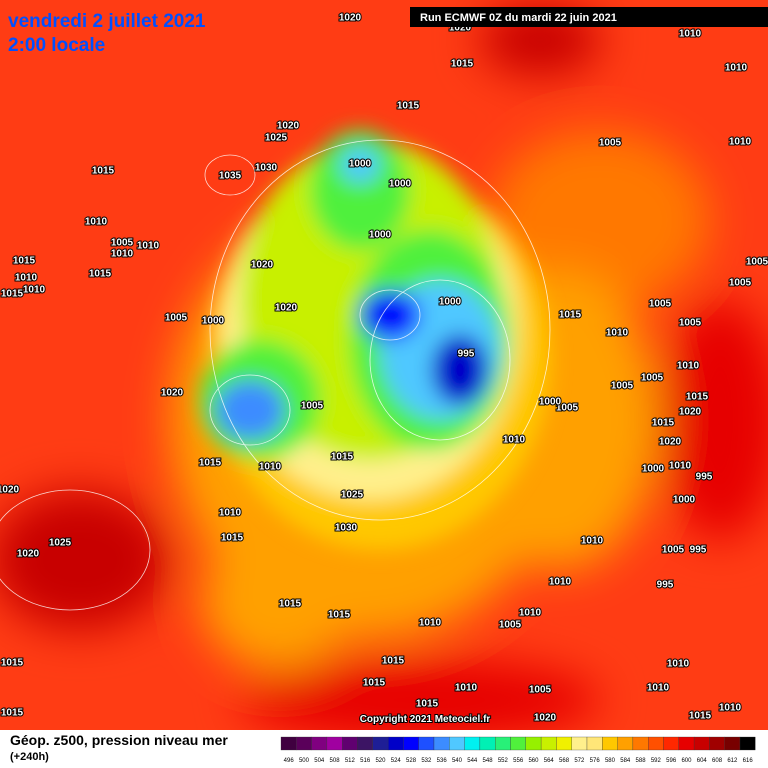 The height and width of the screenshot is (768, 768). What do you see at coordinates (304, 761) in the screenshot?
I see `scale-label: 500` at bounding box center [304, 761].